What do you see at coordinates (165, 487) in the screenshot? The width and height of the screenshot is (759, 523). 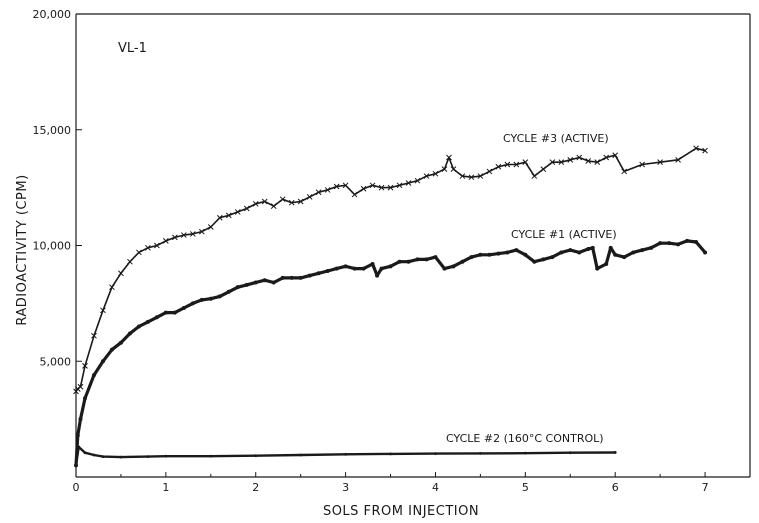 I see `x-tick-label: 1` at bounding box center [165, 487].